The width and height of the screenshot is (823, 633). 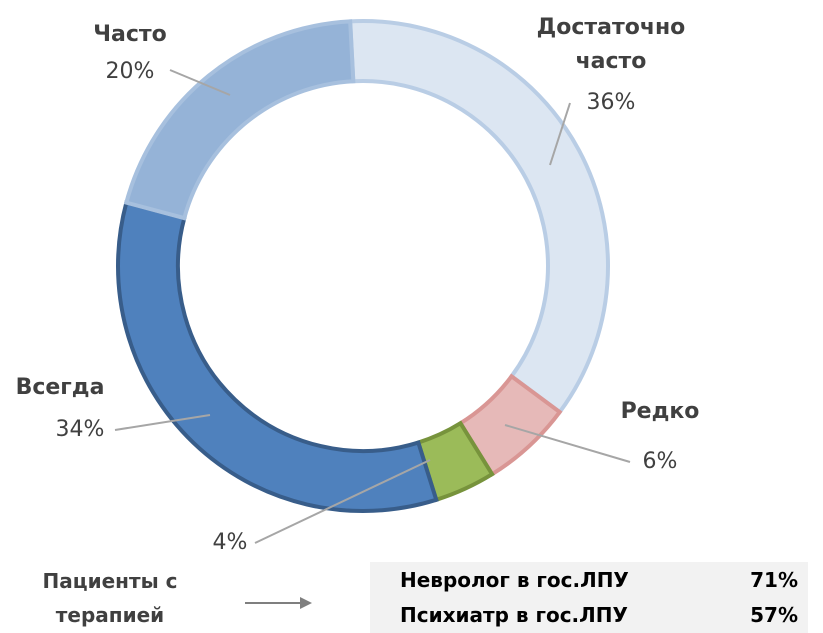 What do you see at coordinates (774, 580) in the screenshot?
I see `cell: 71%` at bounding box center [774, 580].